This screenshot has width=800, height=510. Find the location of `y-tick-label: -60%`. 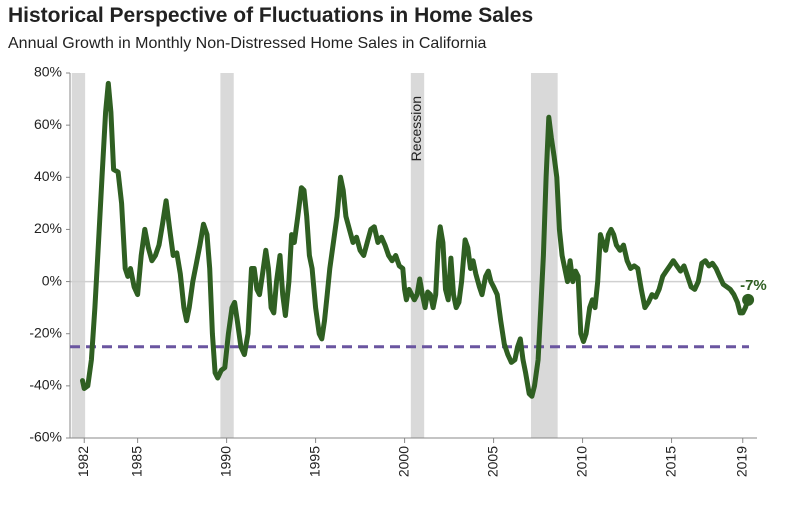

y-tick-label: -60% is located at coordinates (45, 437).